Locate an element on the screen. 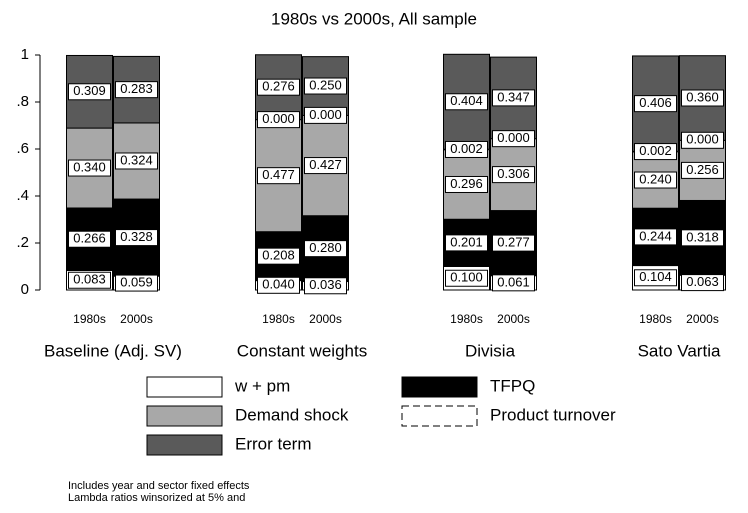 This screenshot has width=748, height=513. group-label: Baseline (Adj. SV) is located at coordinates (113, 350).